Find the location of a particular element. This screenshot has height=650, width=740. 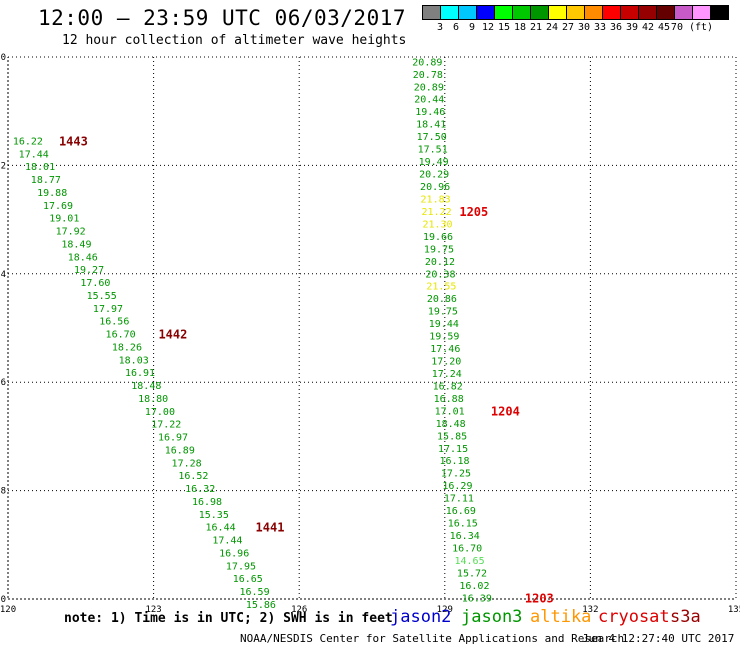

y-tick-label: -60 is located at coordinates (3, 600).